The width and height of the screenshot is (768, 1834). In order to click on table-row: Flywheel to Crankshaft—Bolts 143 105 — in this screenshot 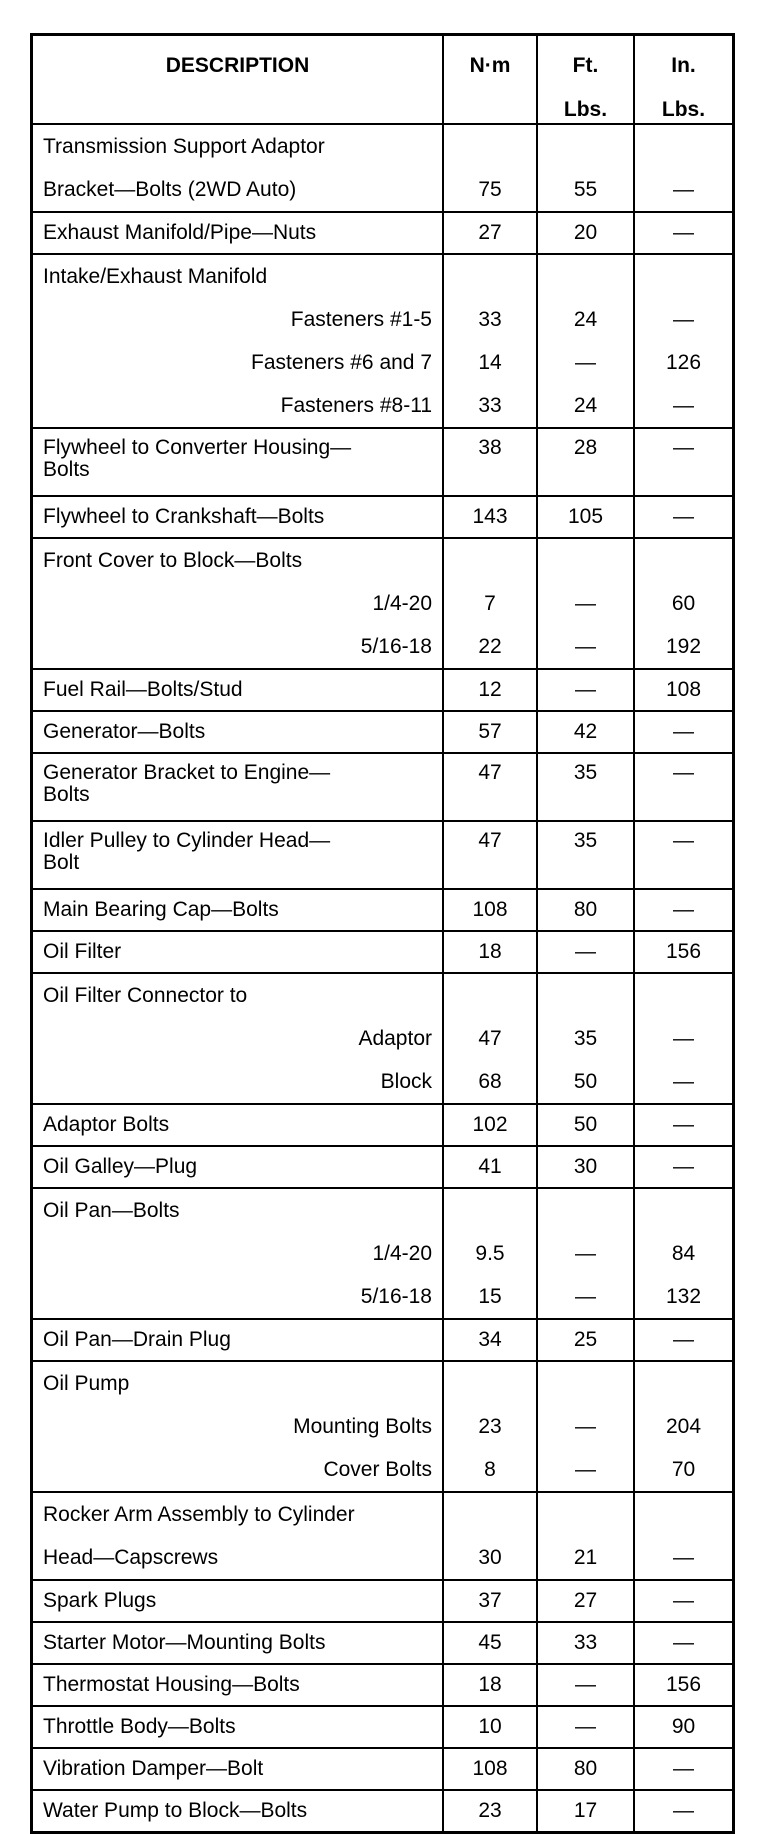, I will do `click(382, 516)`.